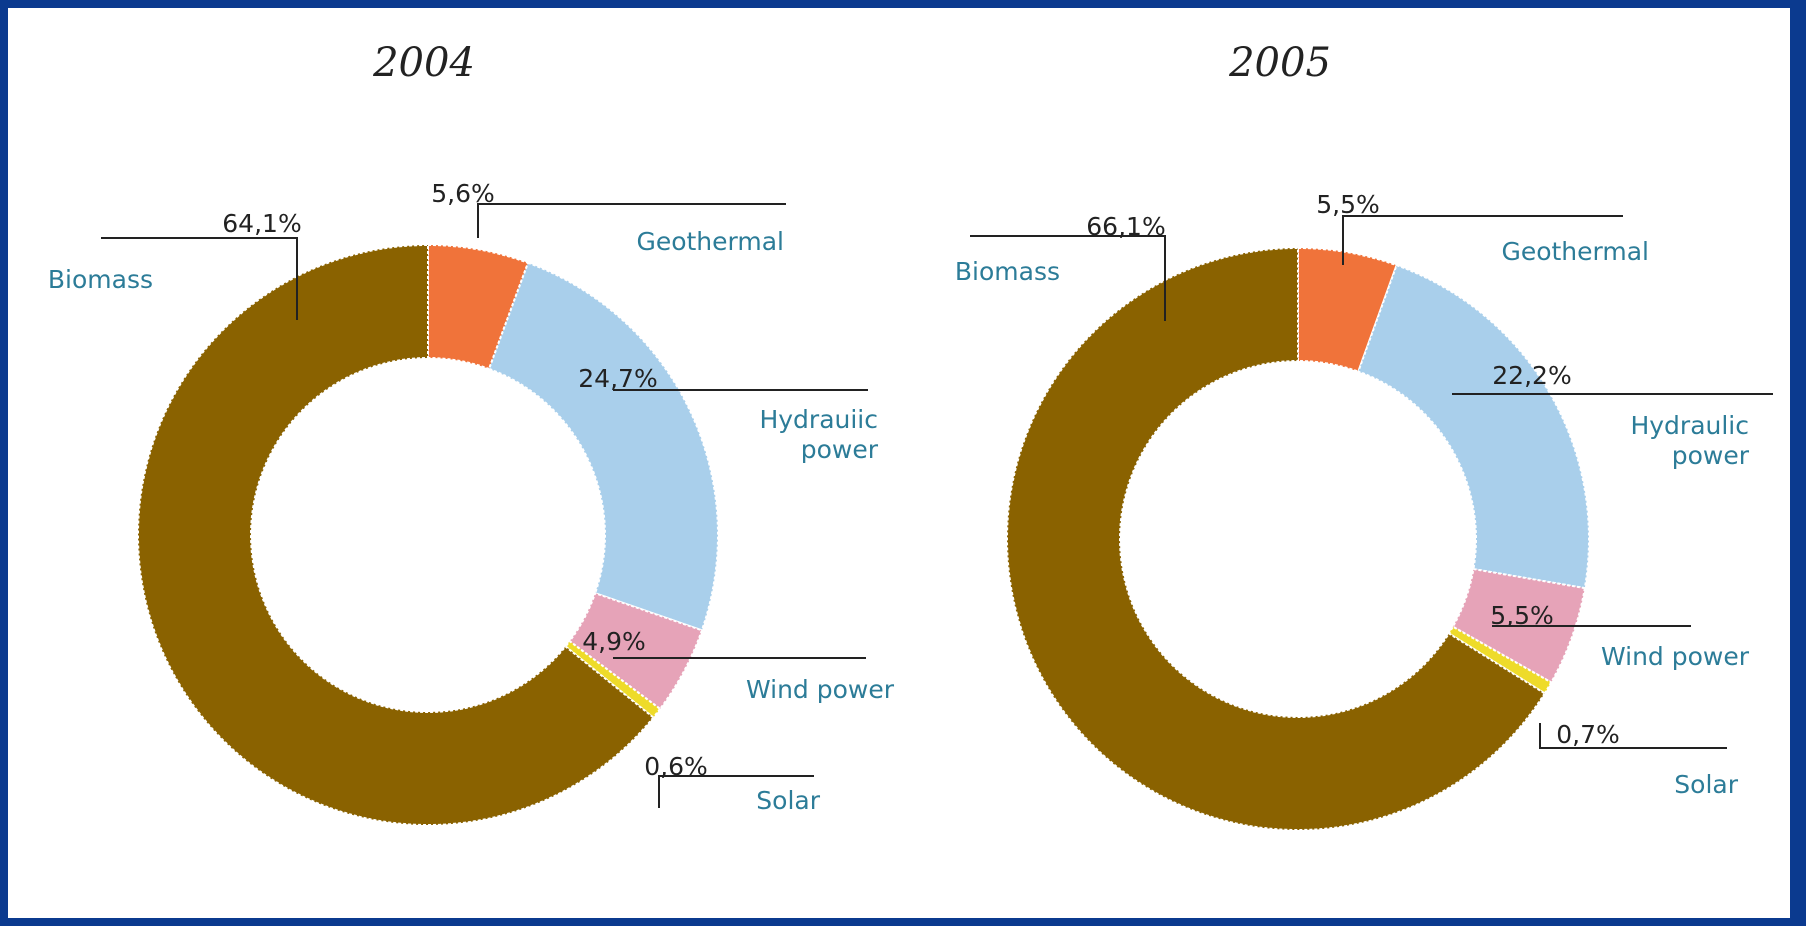  What do you see at coordinates (261, 223) in the screenshot?
I see `data-label: 64,1%` at bounding box center [261, 223].